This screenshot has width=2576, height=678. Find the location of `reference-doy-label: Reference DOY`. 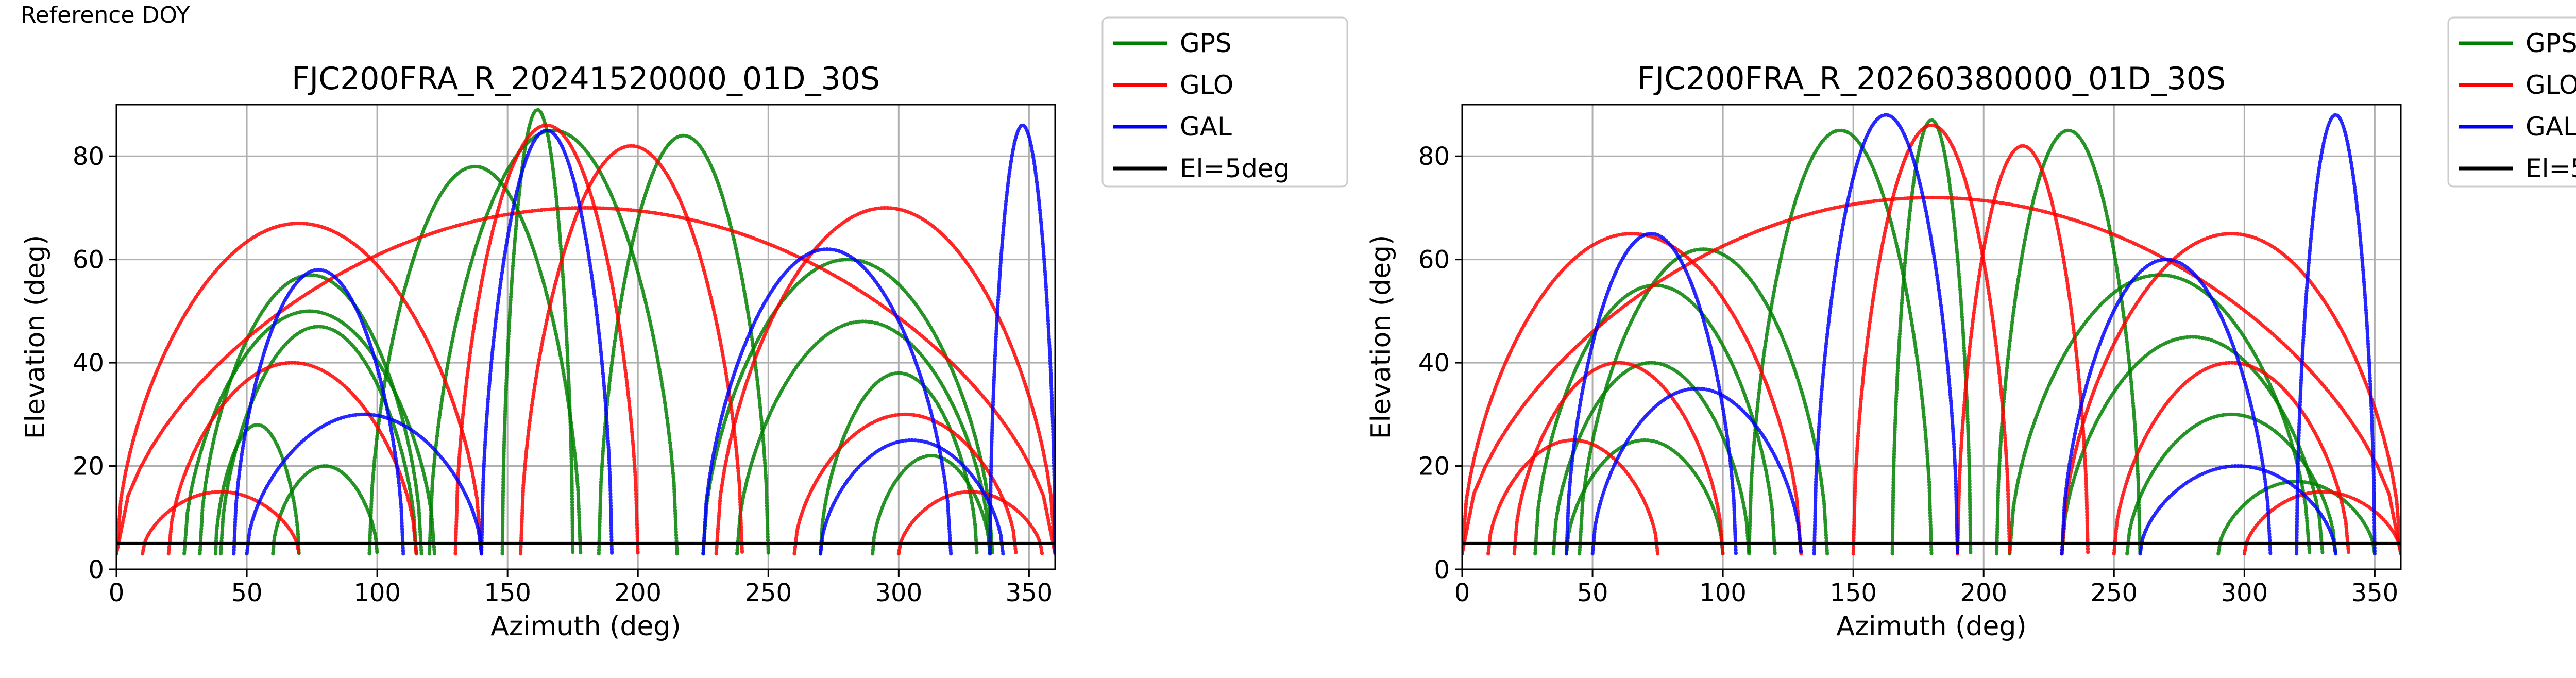

reference-doy-label: Reference DOY is located at coordinates (105, 15).